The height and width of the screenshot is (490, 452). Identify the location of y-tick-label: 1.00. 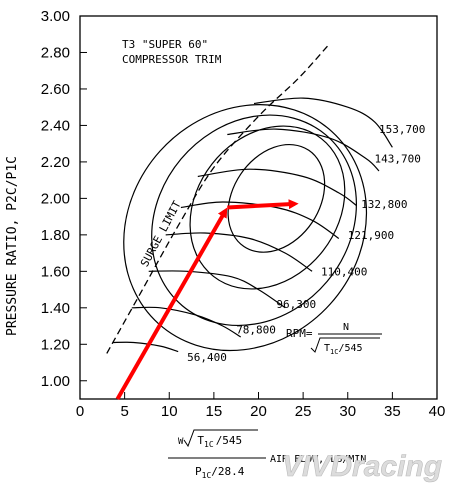
(55, 381).